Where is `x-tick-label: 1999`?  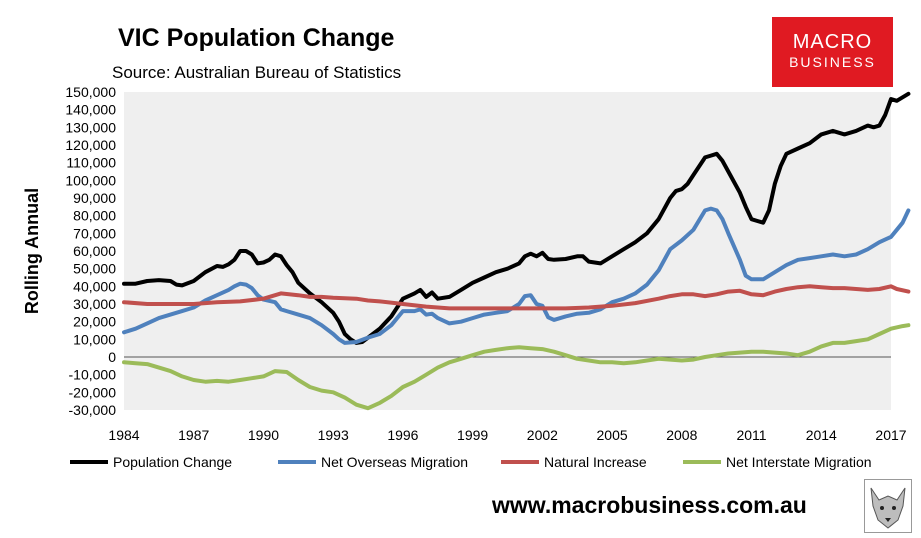 x-tick-label: 1999 is located at coordinates (472, 435).